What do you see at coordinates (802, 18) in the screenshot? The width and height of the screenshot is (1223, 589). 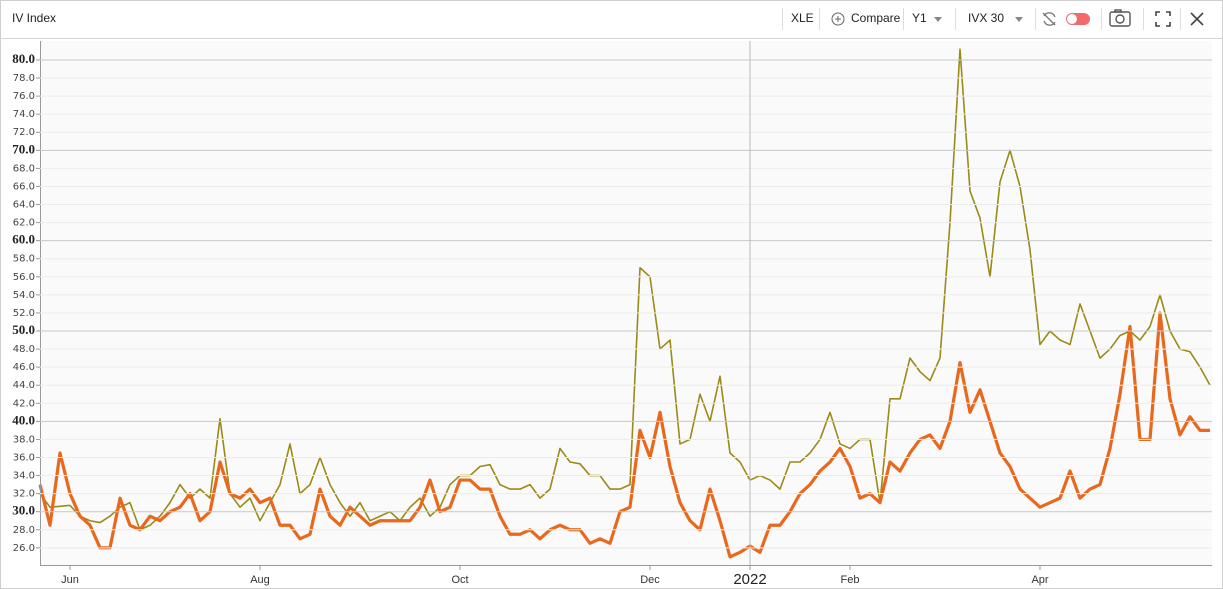 I see `symbol-button: XLE` at bounding box center [802, 18].